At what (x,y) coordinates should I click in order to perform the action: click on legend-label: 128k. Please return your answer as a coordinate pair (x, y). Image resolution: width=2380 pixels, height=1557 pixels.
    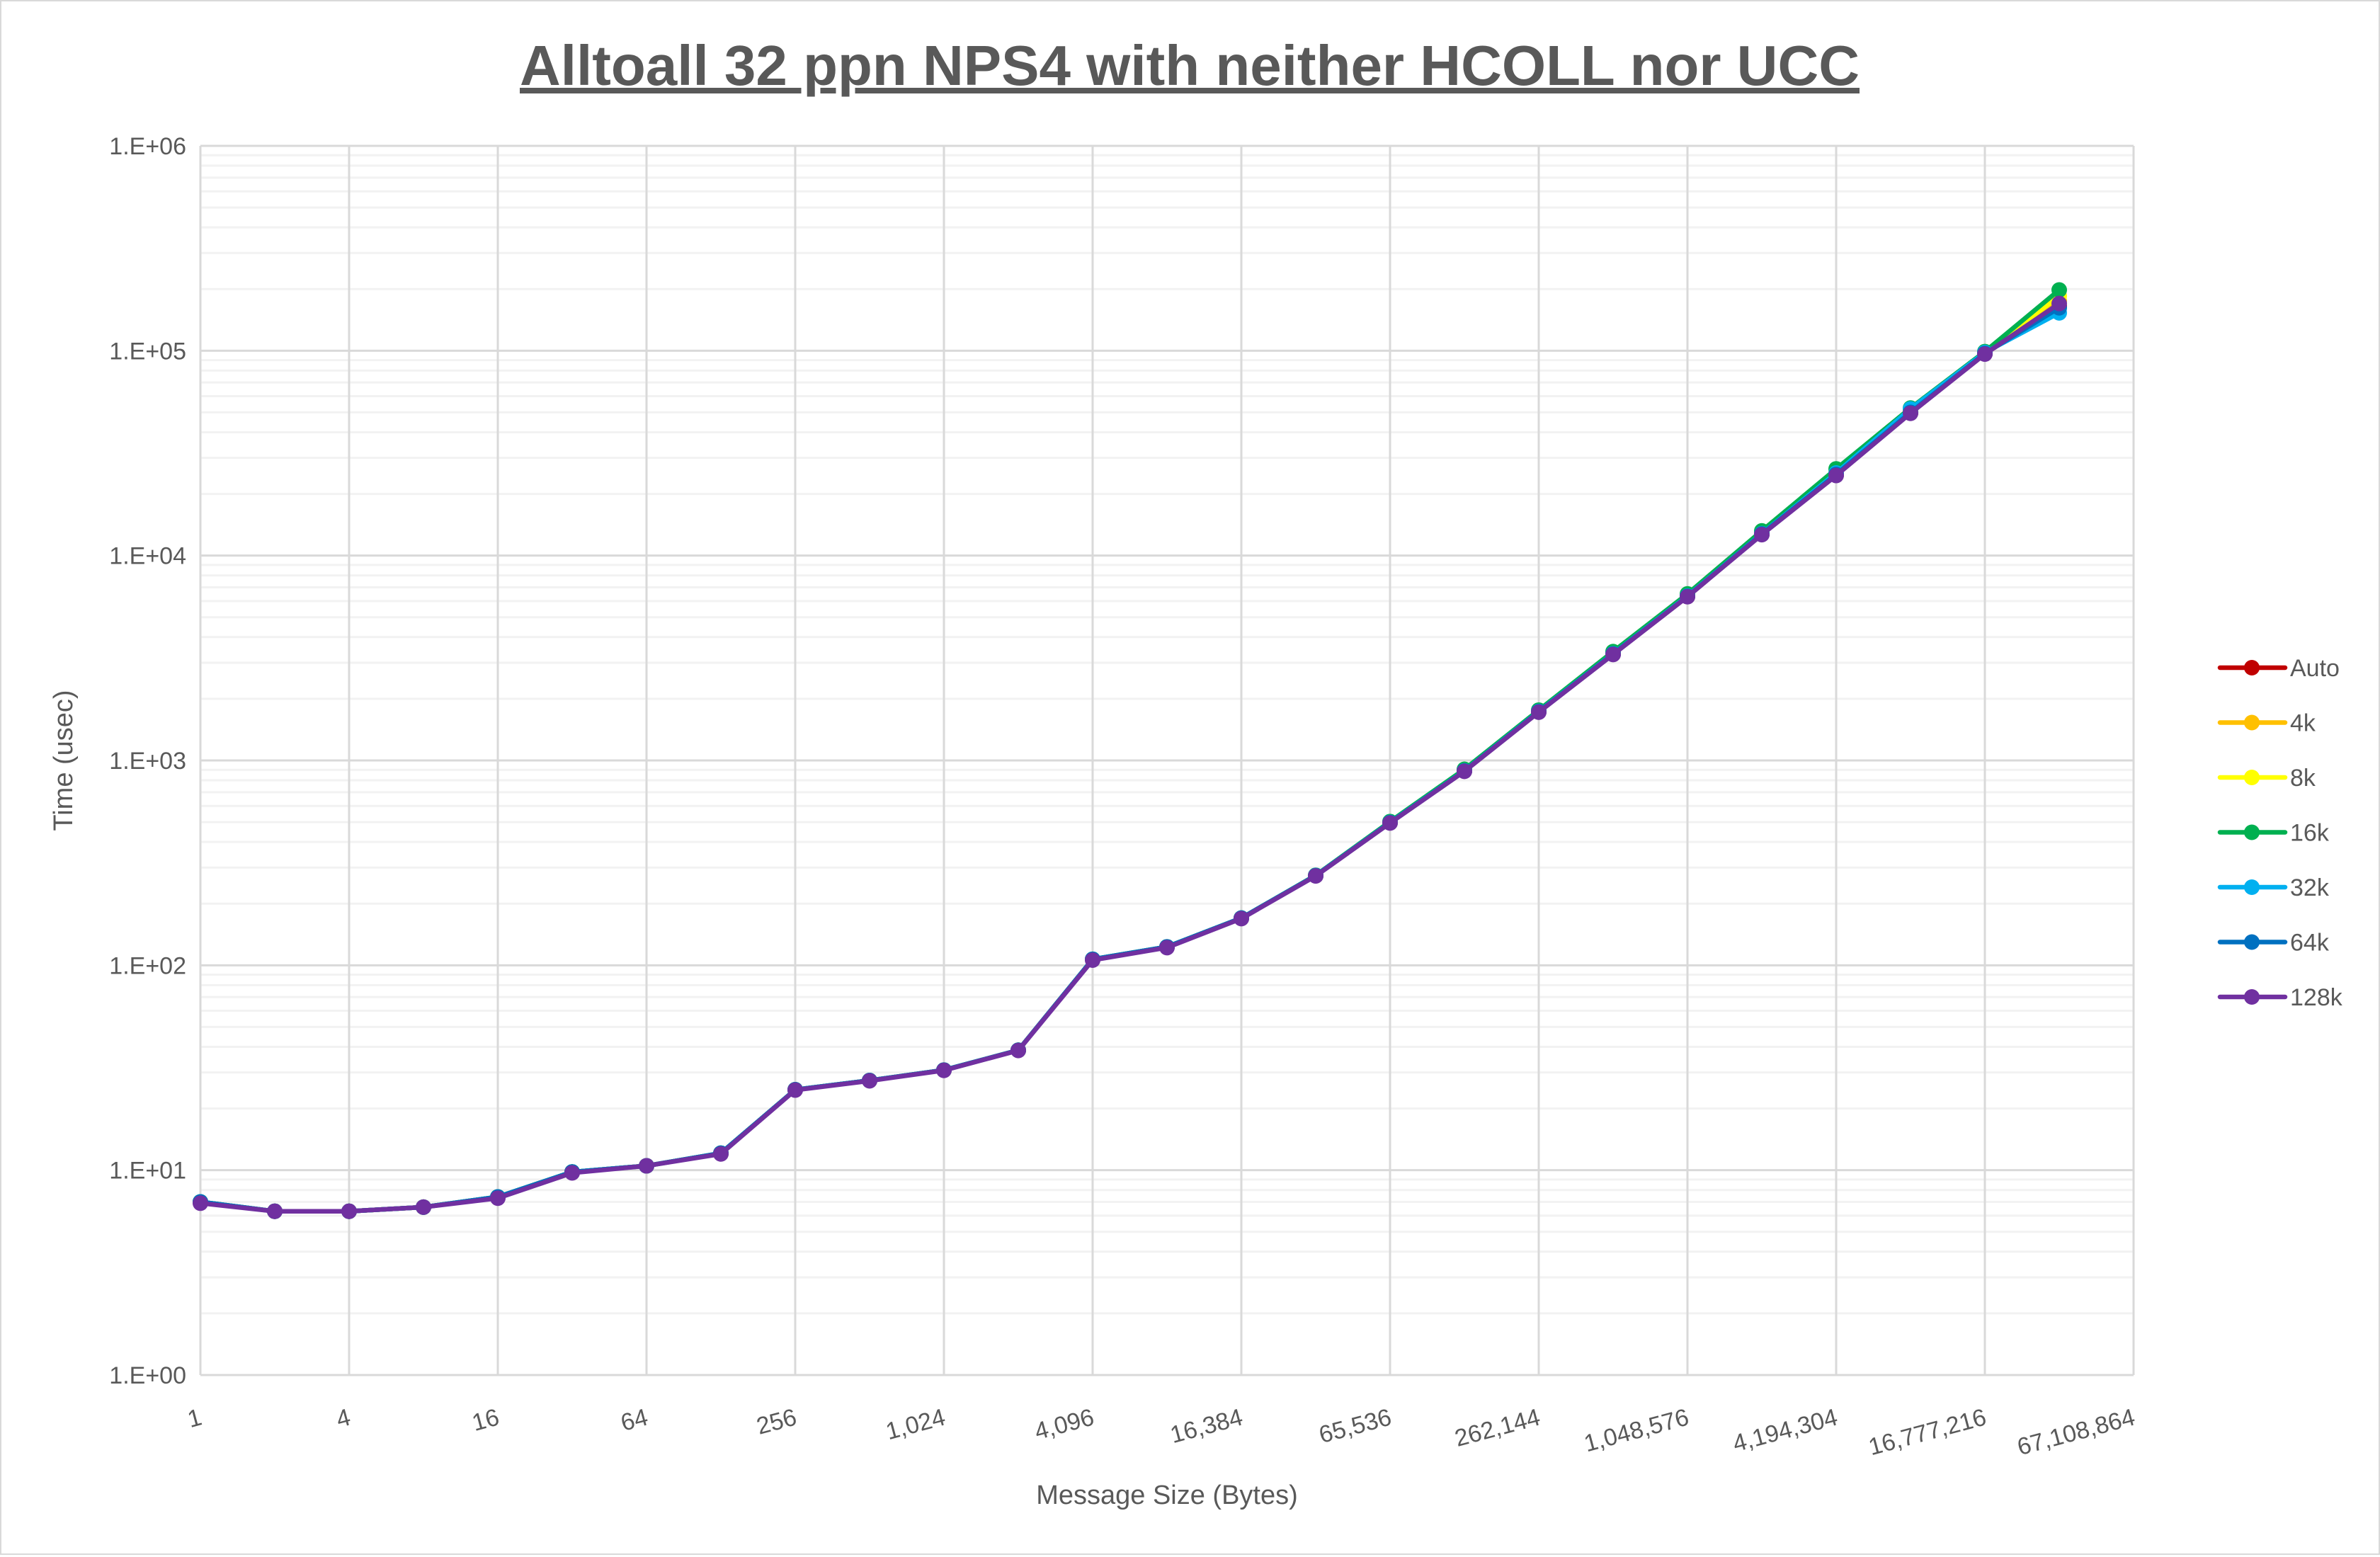
    Looking at the image, I should click on (2316, 997).